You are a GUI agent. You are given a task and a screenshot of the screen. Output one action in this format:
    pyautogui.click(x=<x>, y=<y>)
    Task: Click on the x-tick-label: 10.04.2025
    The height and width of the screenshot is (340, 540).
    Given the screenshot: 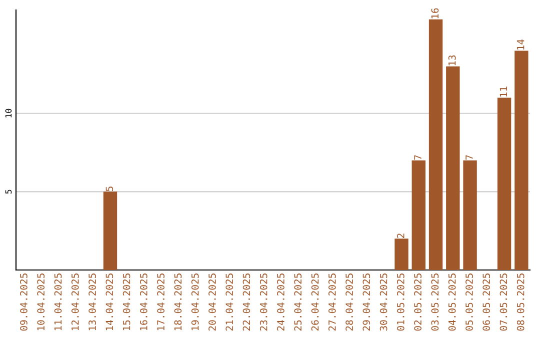 What is the action you would take?
    pyautogui.click(x=41, y=302)
    